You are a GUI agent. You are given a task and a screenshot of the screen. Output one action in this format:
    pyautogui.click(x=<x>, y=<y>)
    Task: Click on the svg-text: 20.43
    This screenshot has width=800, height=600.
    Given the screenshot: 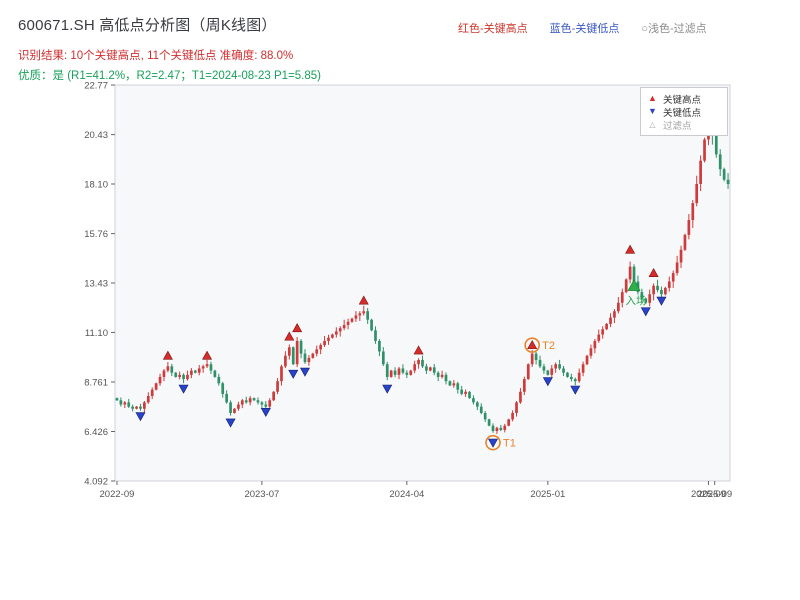 What is the action you would take?
    pyautogui.click(x=96, y=135)
    